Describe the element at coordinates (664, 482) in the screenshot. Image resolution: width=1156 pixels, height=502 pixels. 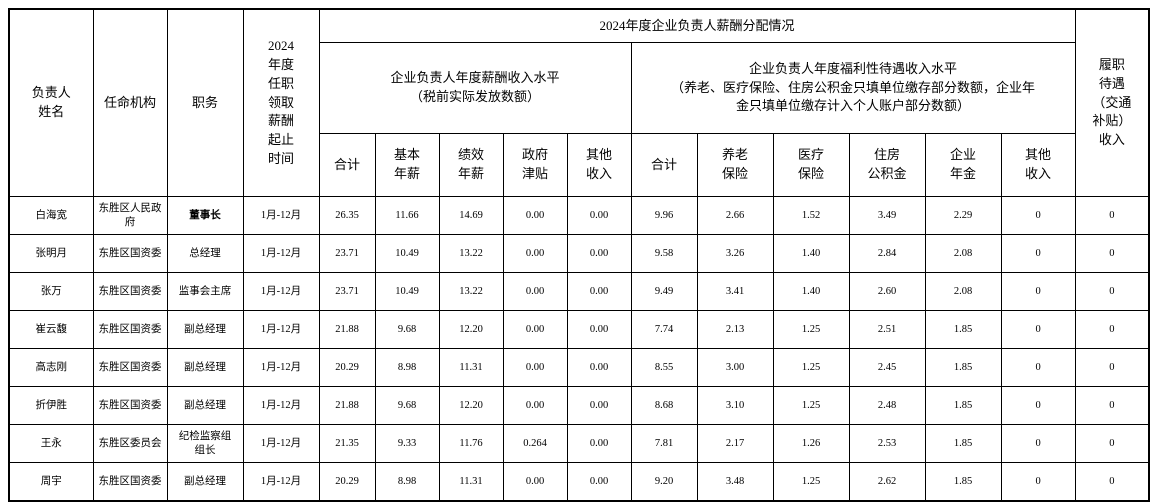
I see `table-cell: 9.20` at that location.